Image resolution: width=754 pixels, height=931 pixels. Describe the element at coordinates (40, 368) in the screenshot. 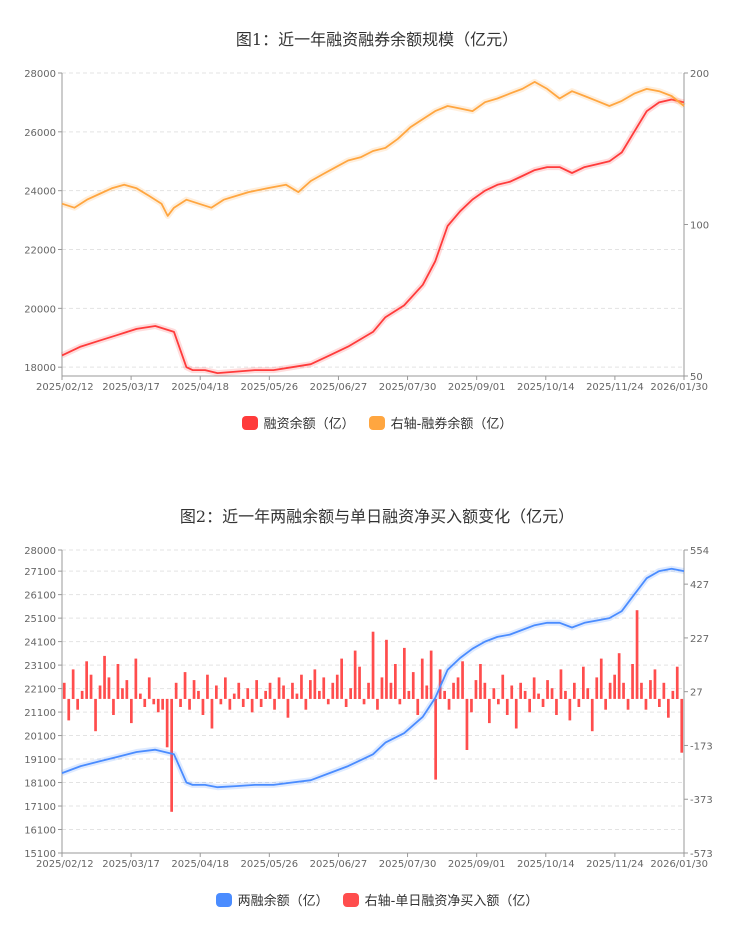

I see `y-left-tick-label: 18000` at that location.